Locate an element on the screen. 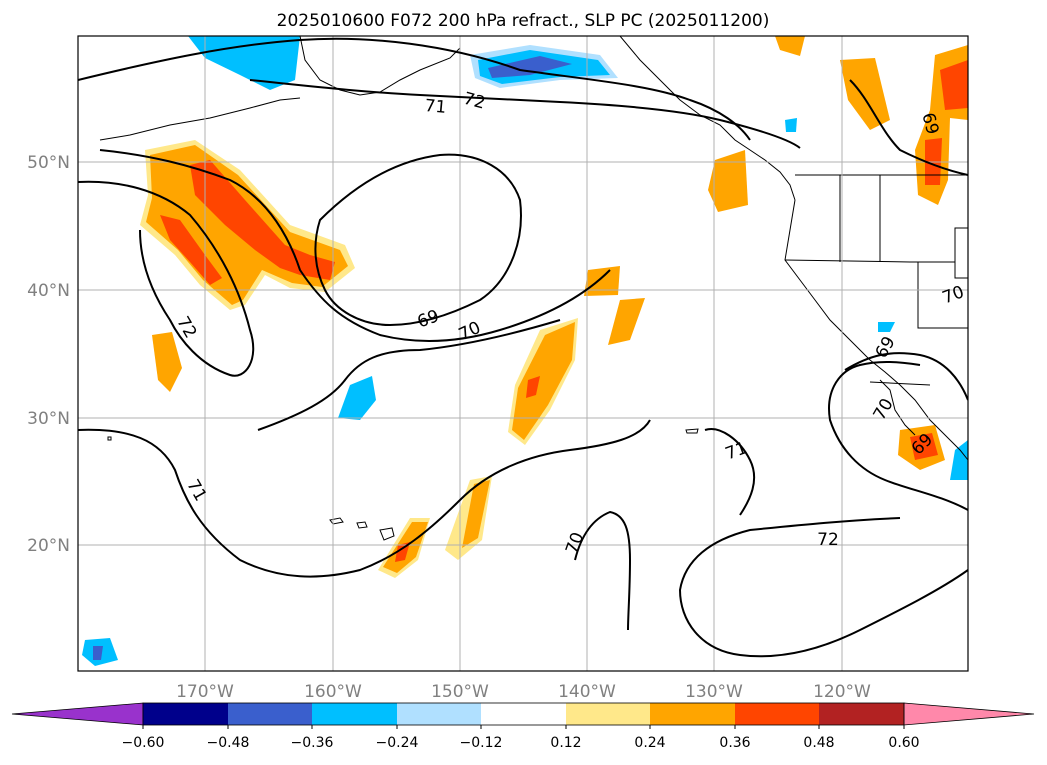 This screenshot has height=765, width=1047. colorbar-label: 0.48 is located at coordinates (818, 743).